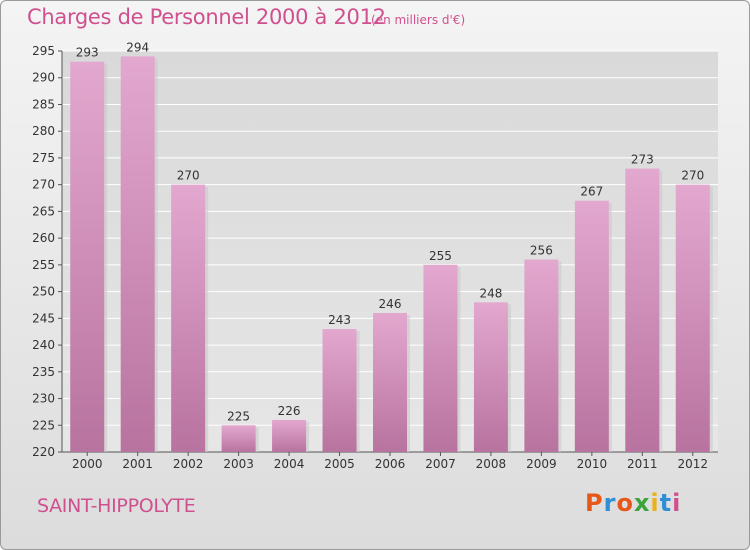  Describe the element at coordinates (43, 51) in the screenshot. I see `y-tick-label: 295` at that location.